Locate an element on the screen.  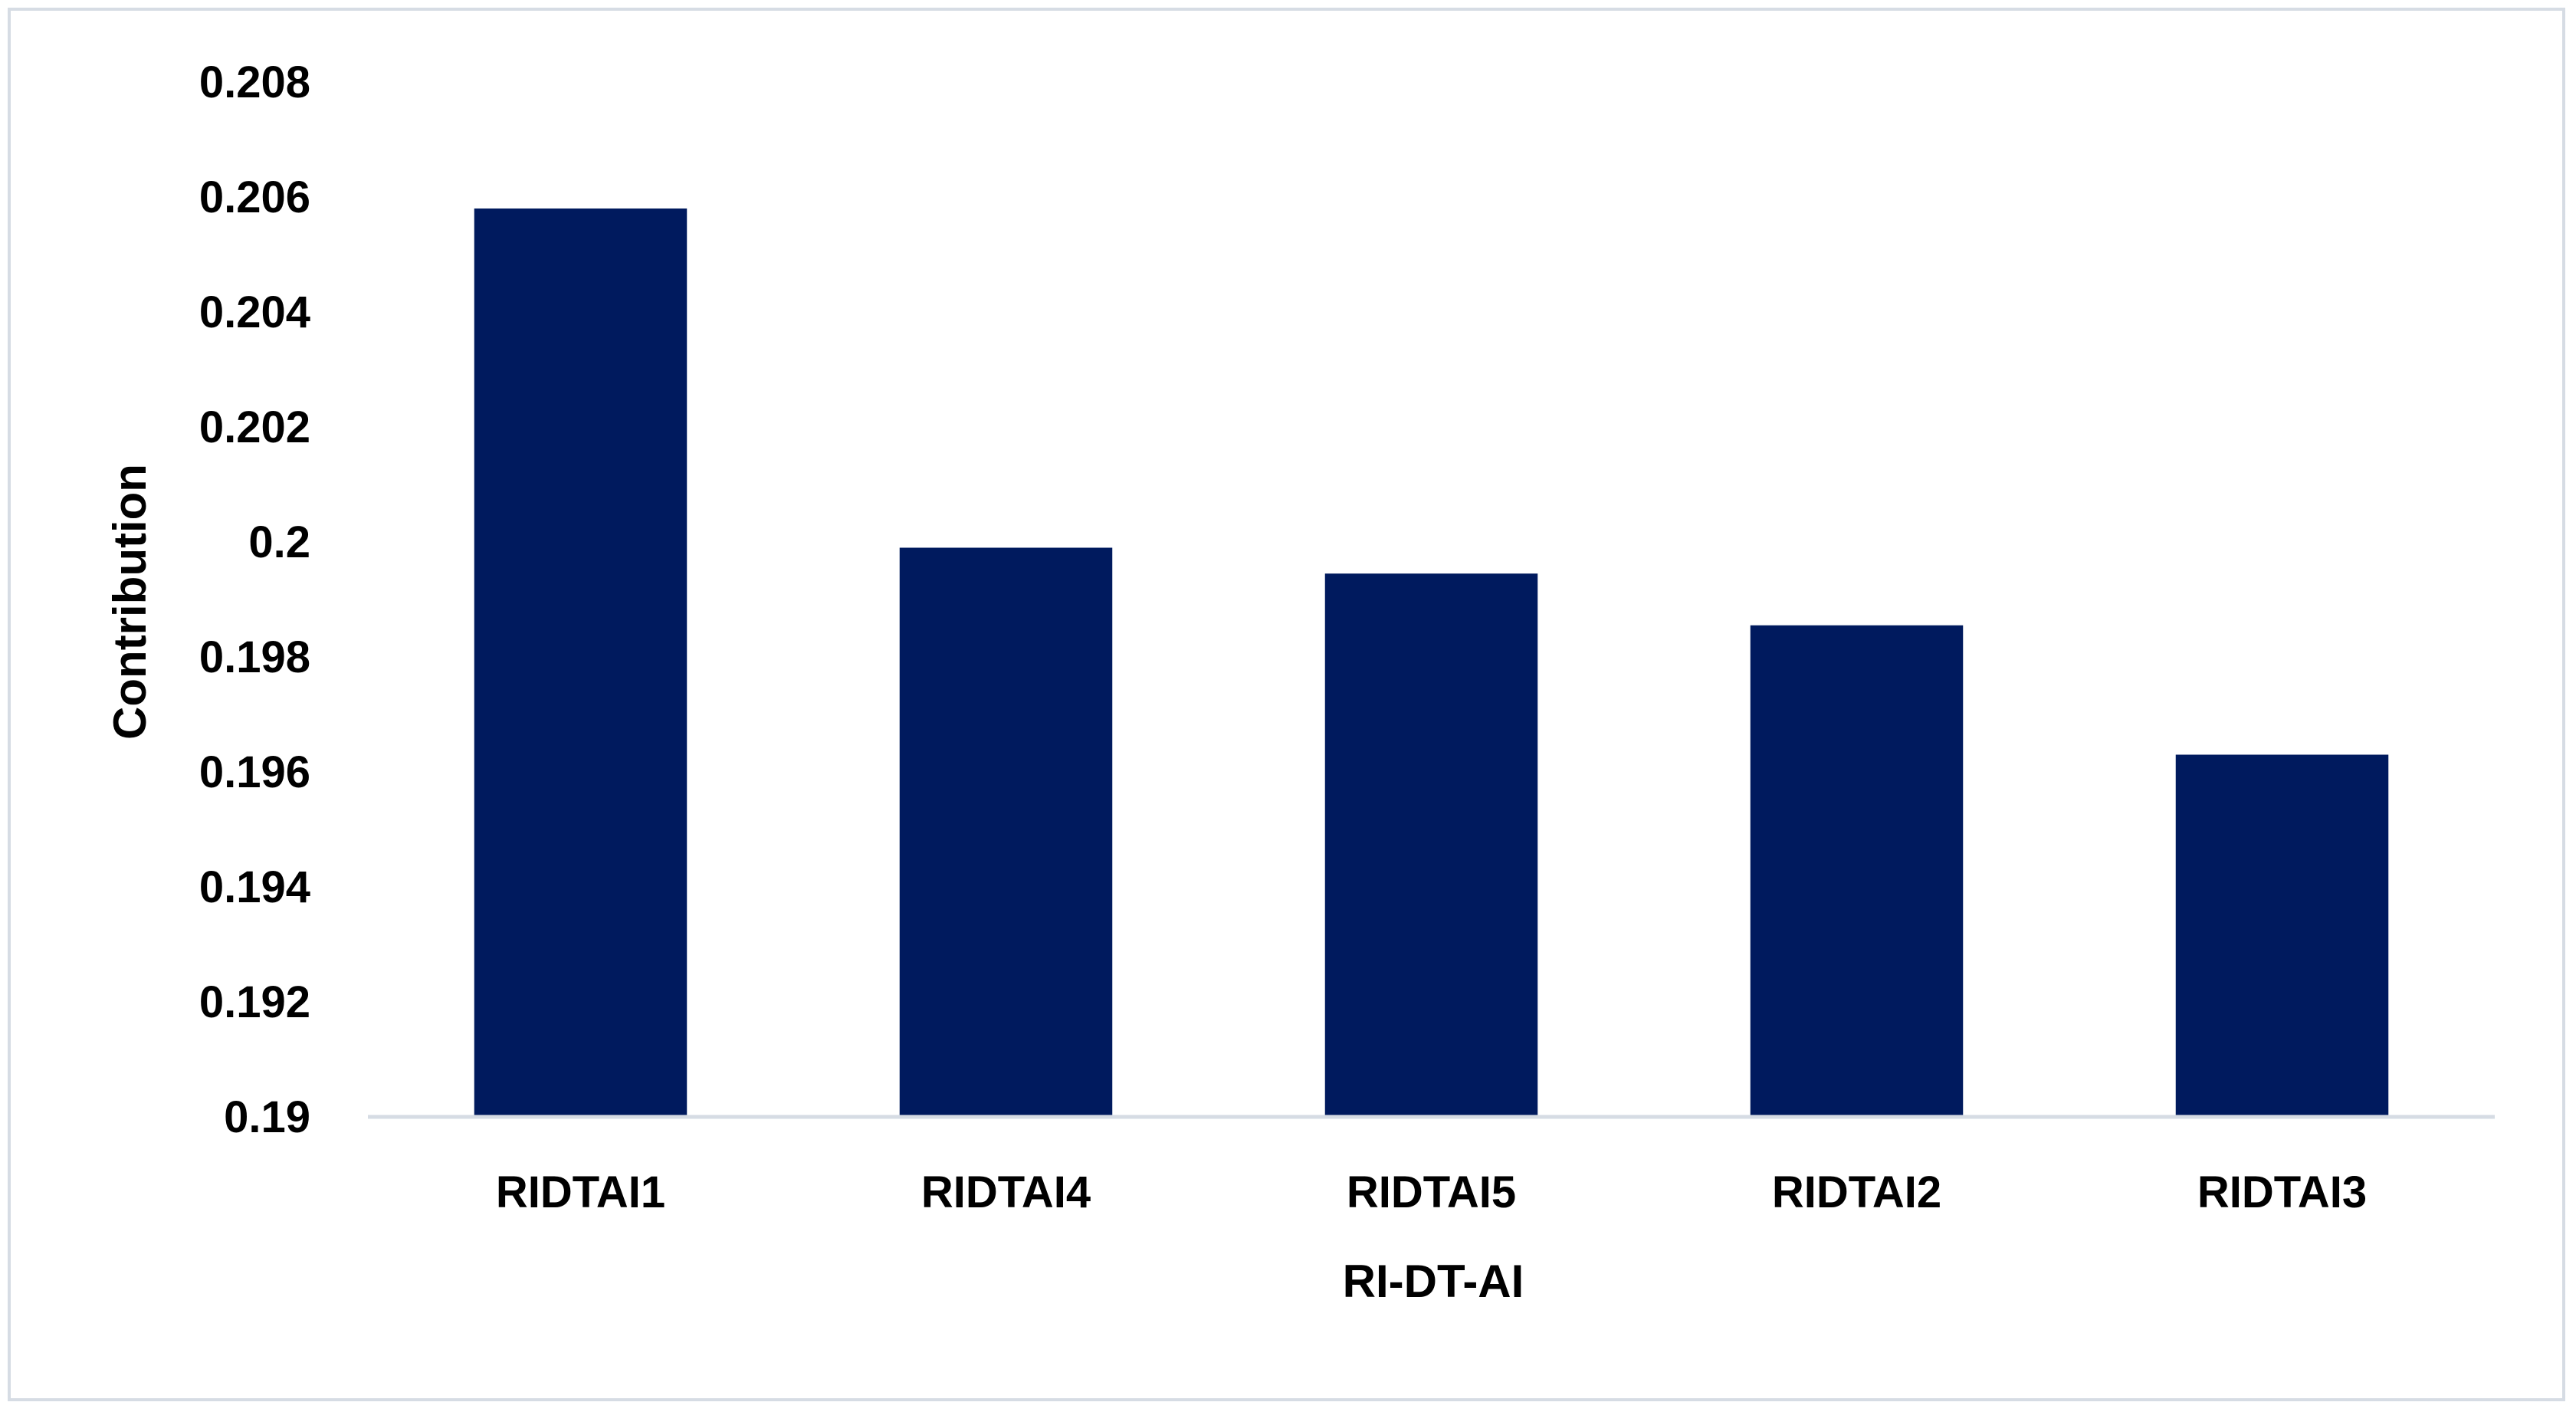
x-tick-label: RIDTAI5 is located at coordinates (1431, 1192).